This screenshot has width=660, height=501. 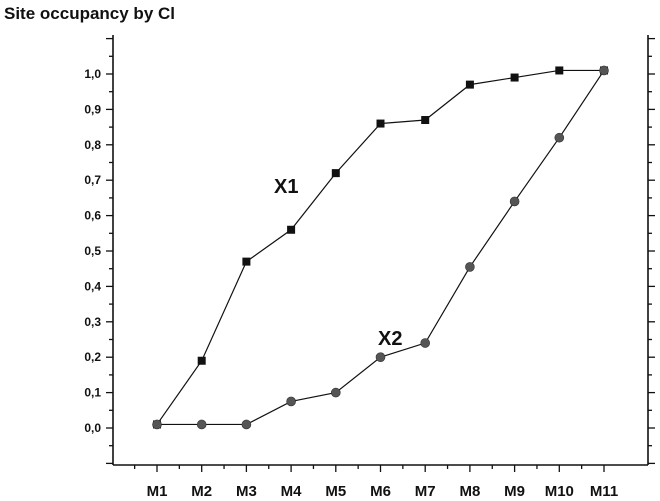 What do you see at coordinates (92, 216) in the screenshot?
I see `y-tick-label: 0,6` at bounding box center [92, 216].